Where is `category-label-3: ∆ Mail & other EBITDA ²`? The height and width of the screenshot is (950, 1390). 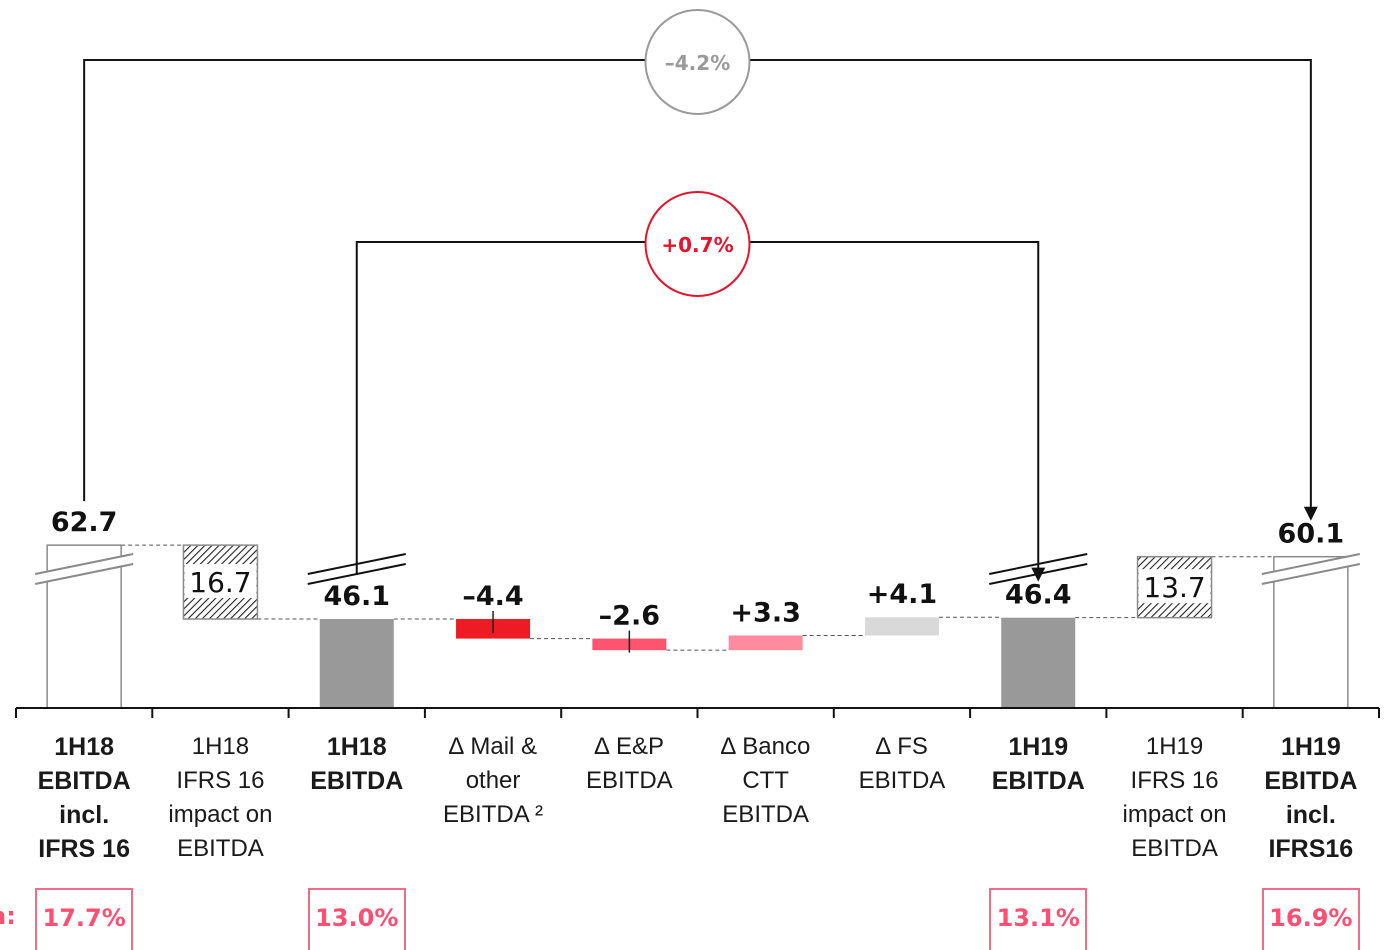 category-label-3: ∆ Mail & other EBITDA ² is located at coordinates (493, 781).